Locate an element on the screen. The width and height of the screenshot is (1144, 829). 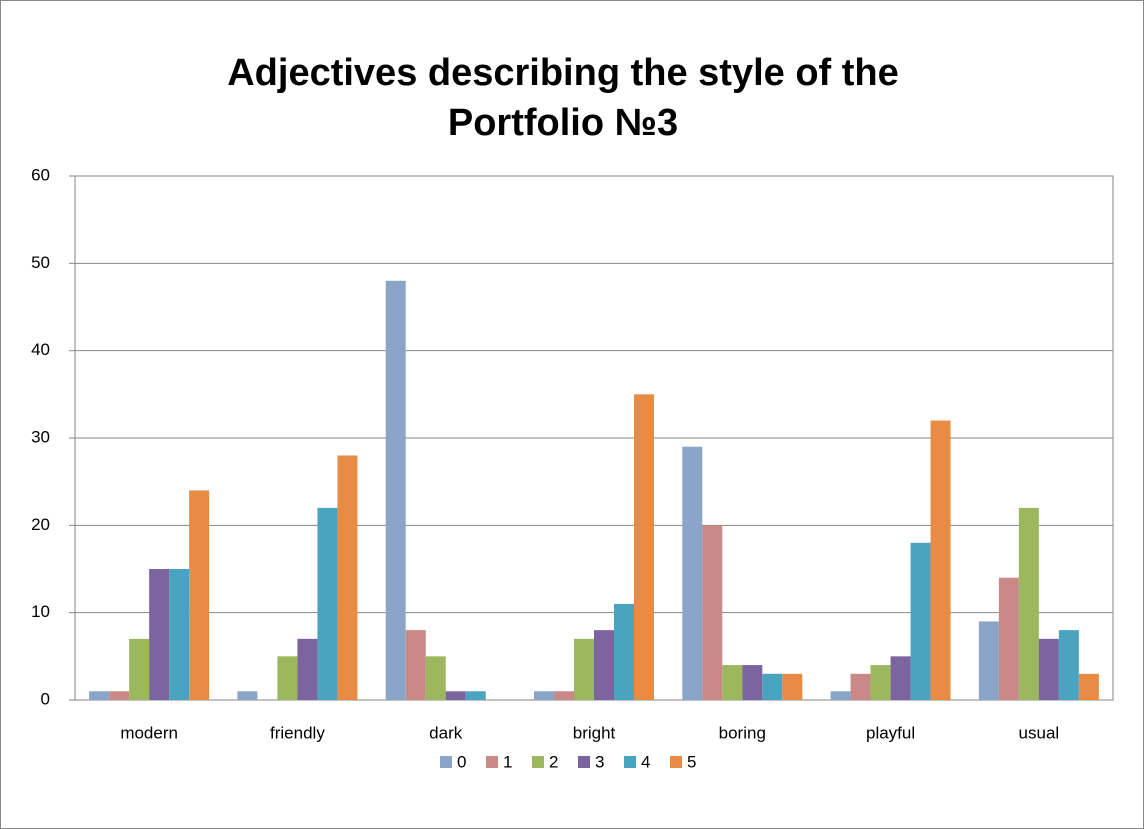
y-tick-label: 60 is located at coordinates (40, 174).